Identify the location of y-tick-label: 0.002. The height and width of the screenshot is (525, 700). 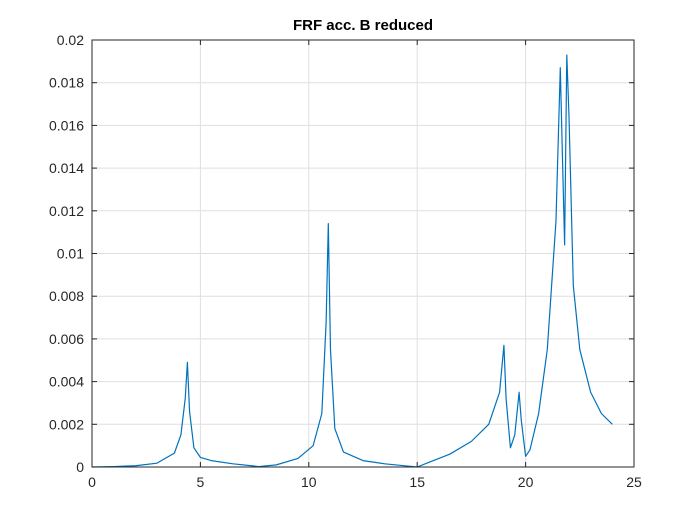
(66, 424).